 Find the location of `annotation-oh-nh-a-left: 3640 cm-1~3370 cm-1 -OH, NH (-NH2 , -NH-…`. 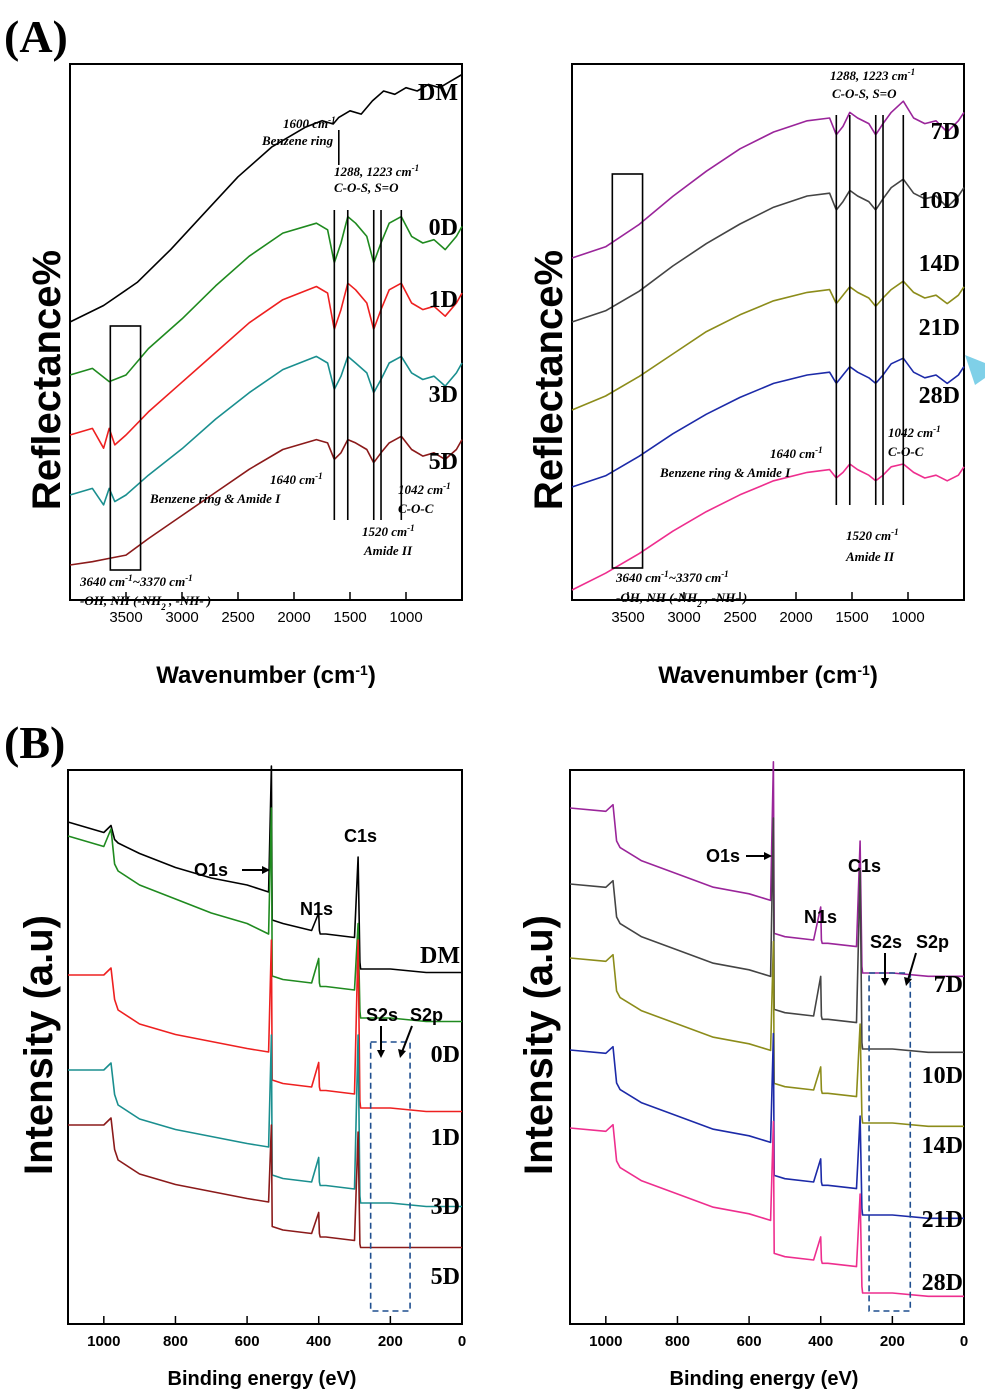

annotation-oh-nh-a-left: 3640 cm-1~3370 cm-1 -OH, NH (-NH2 , -NH-… is located at coordinates (145, 592).